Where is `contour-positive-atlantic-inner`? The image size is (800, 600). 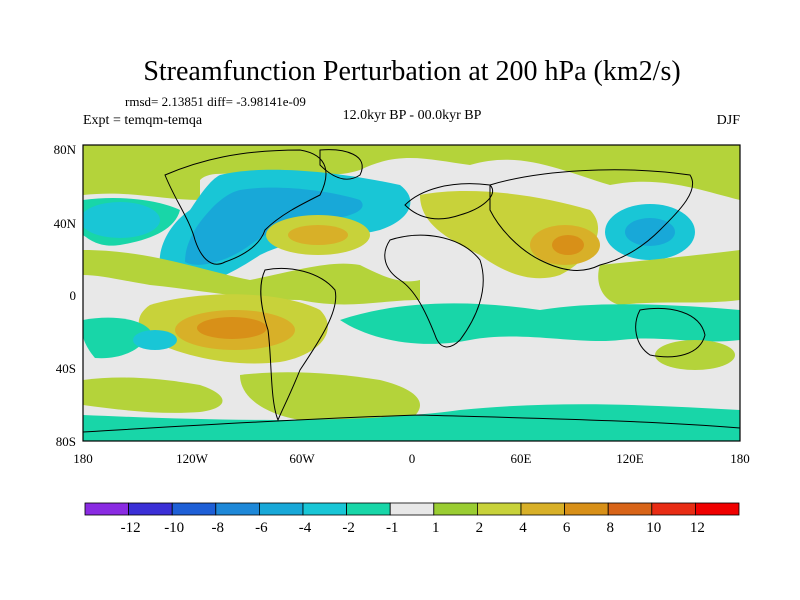
contour-positive-atlantic-inner is located at coordinates (318, 235).